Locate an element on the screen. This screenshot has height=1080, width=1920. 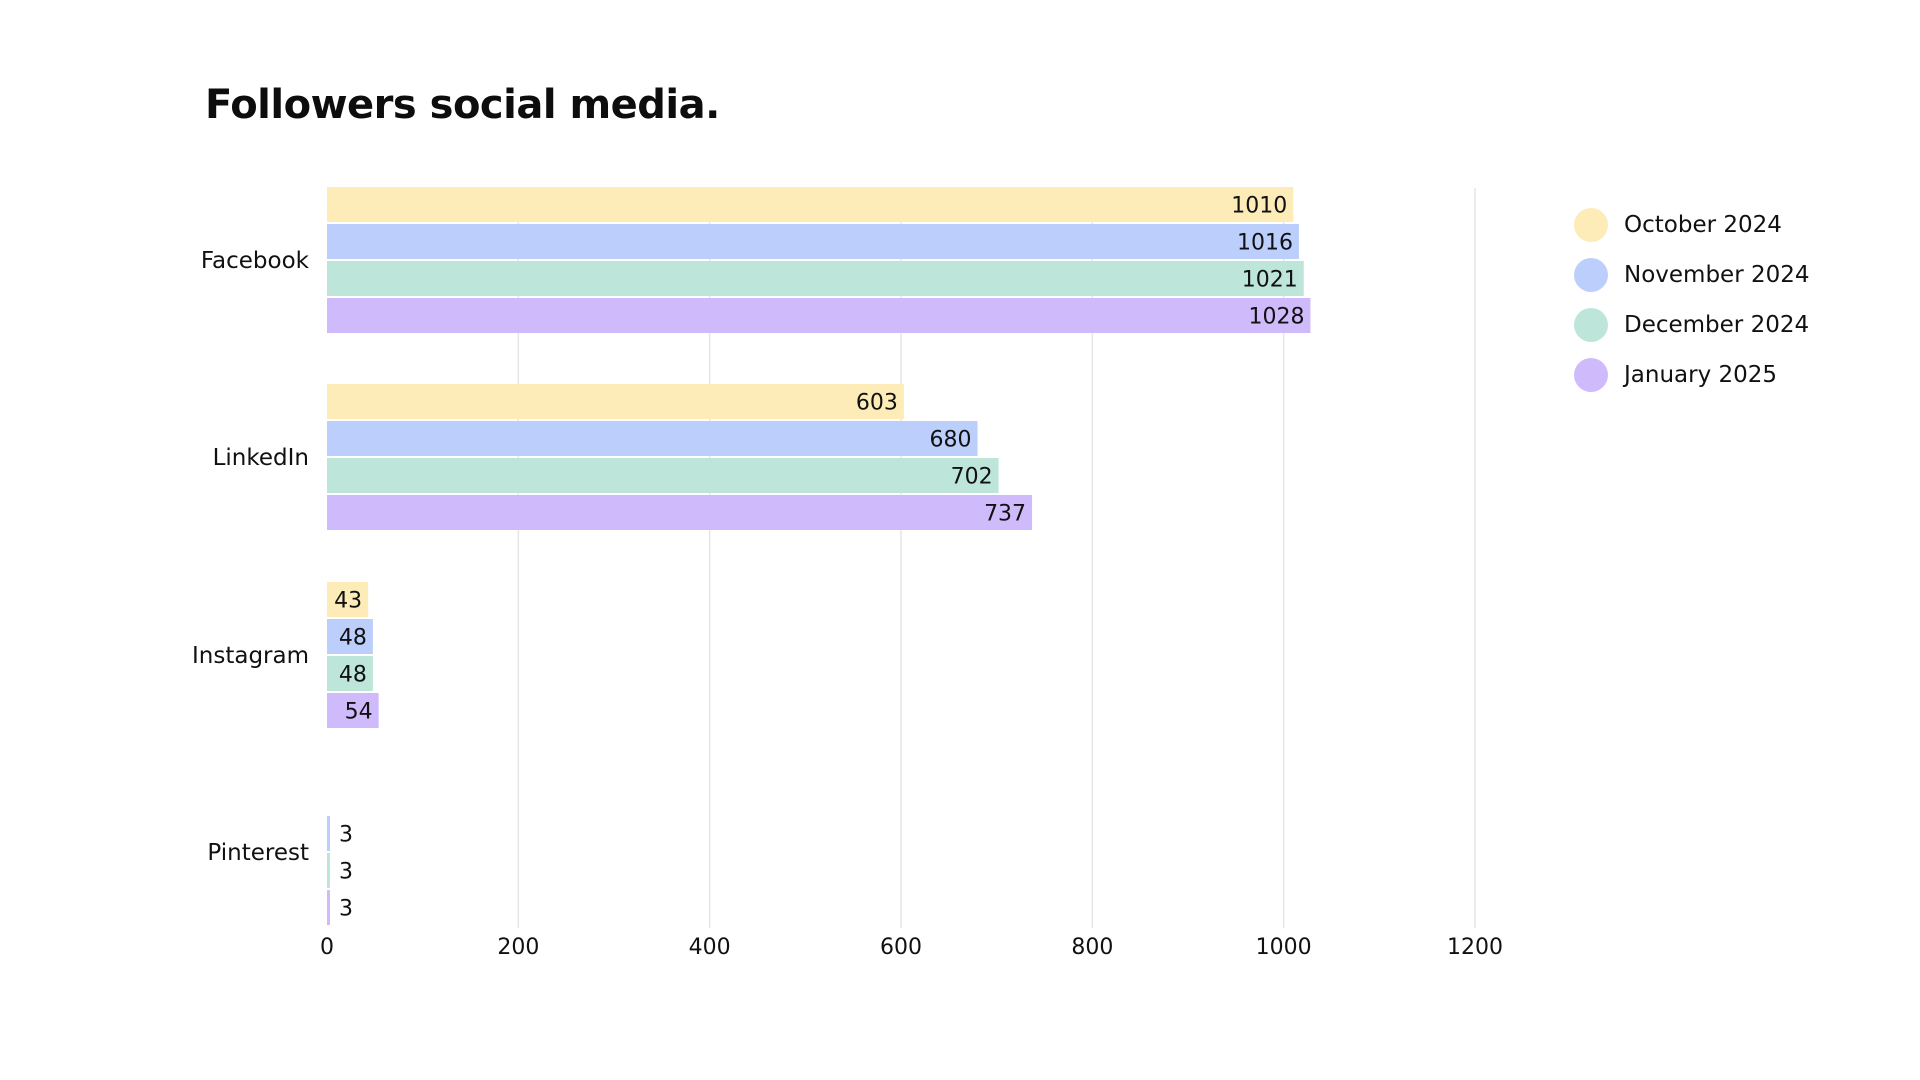
legend-item: October 2024 is located at coordinates (1692, 225).